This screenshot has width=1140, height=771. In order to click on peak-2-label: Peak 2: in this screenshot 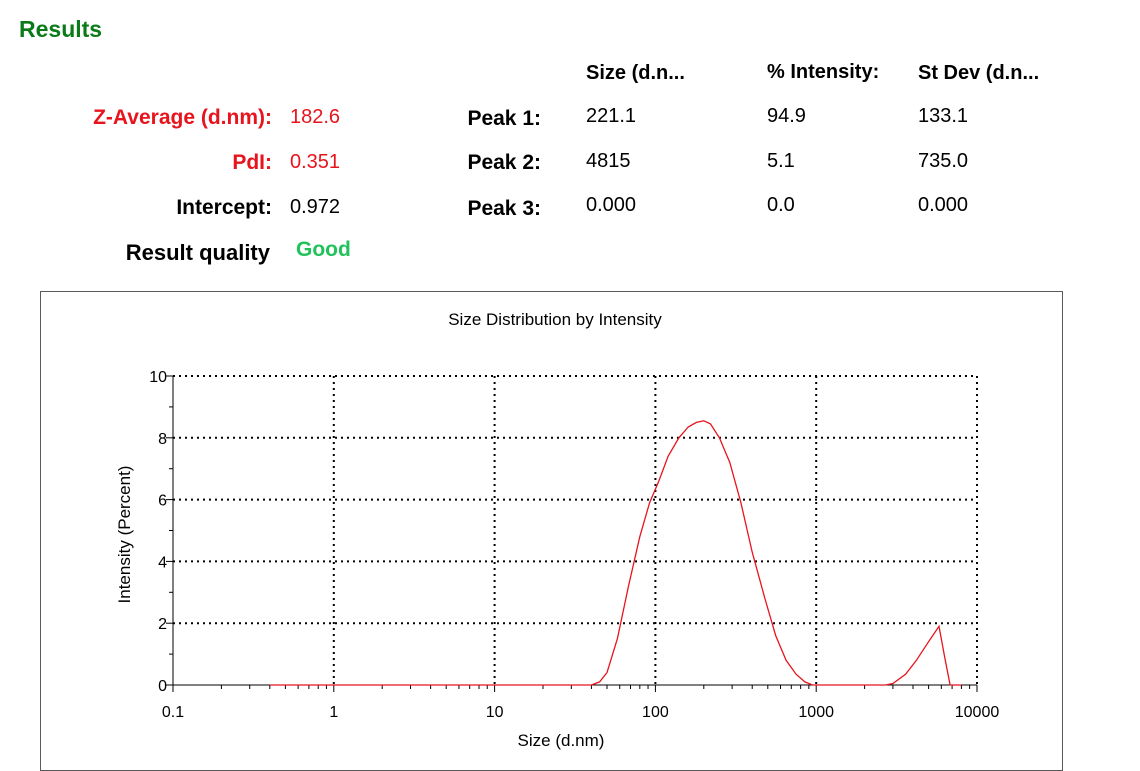, I will do `click(504, 162)`.